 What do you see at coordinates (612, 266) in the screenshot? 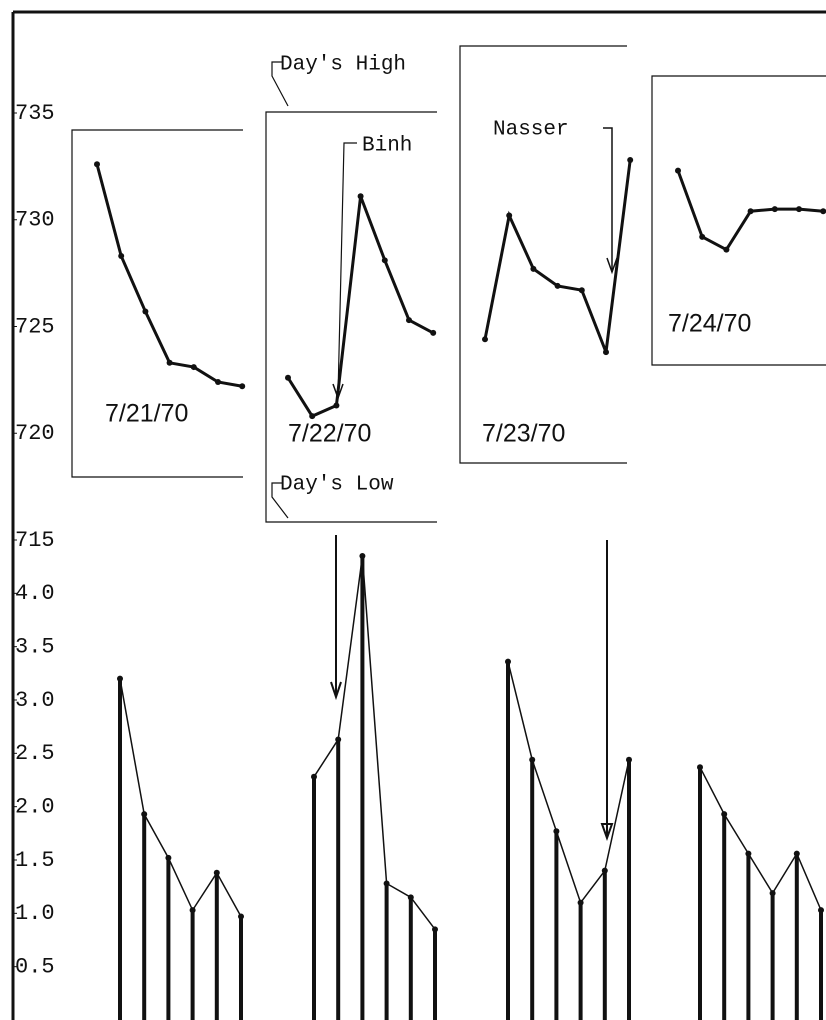
I see `nasser-arrowhead` at bounding box center [612, 266].